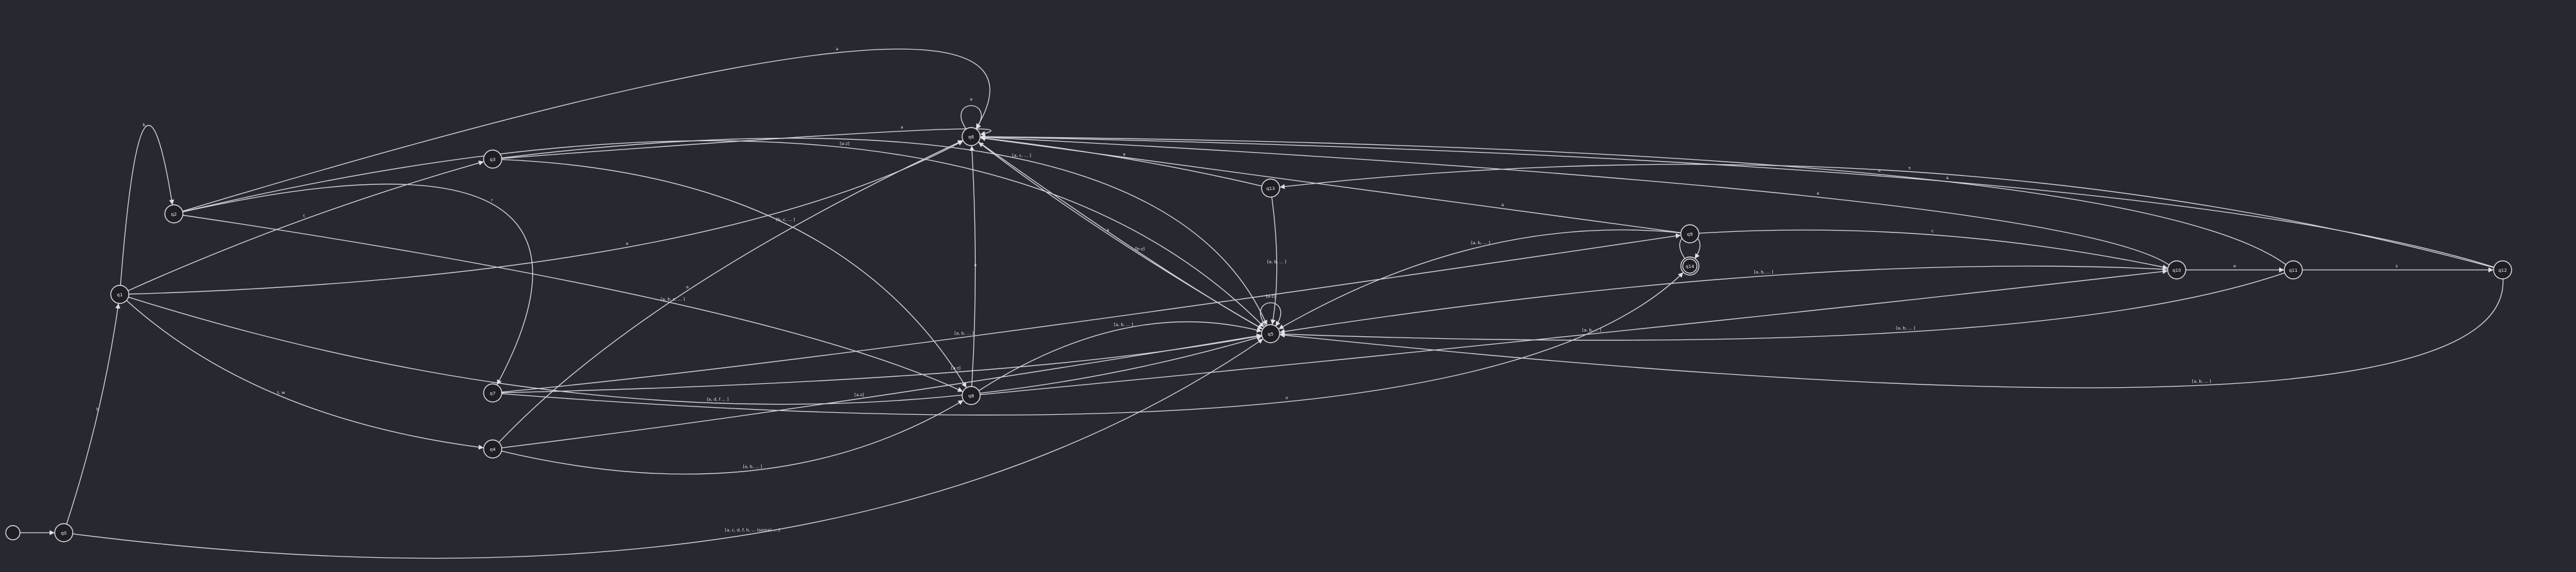 This screenshot has height=572, width=2576. I want to click on state-label-q13: q13, so click(1270, 188).